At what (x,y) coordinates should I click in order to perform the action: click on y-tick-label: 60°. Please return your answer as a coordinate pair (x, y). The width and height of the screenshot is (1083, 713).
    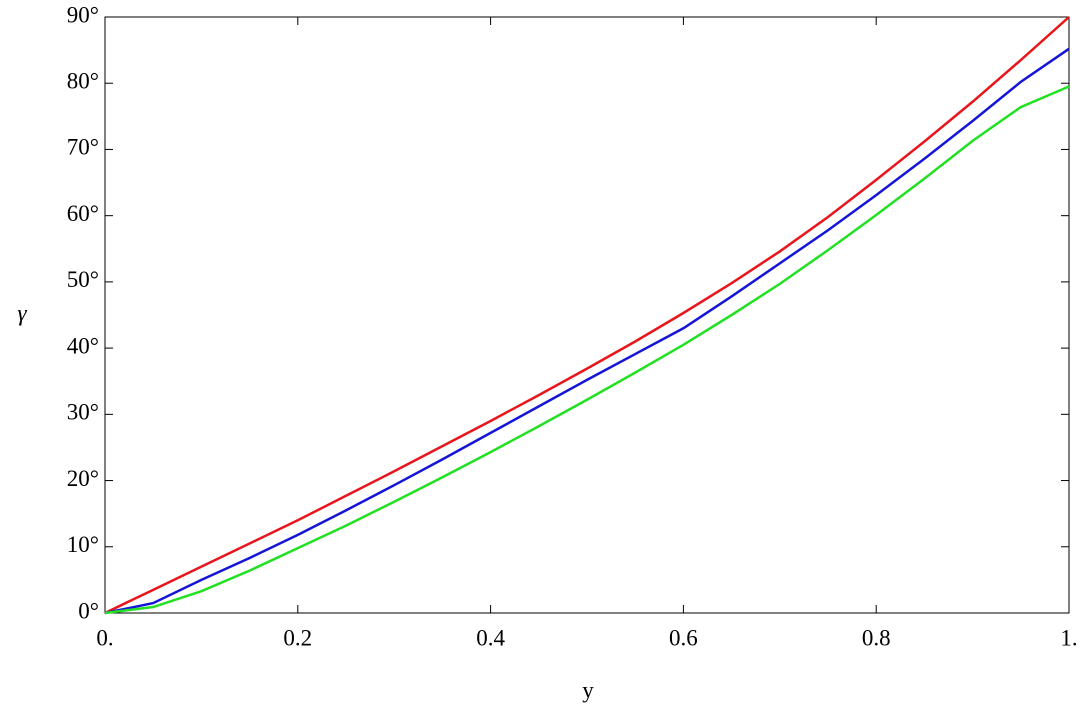
    Looking at the image, I should click on (83, 213).